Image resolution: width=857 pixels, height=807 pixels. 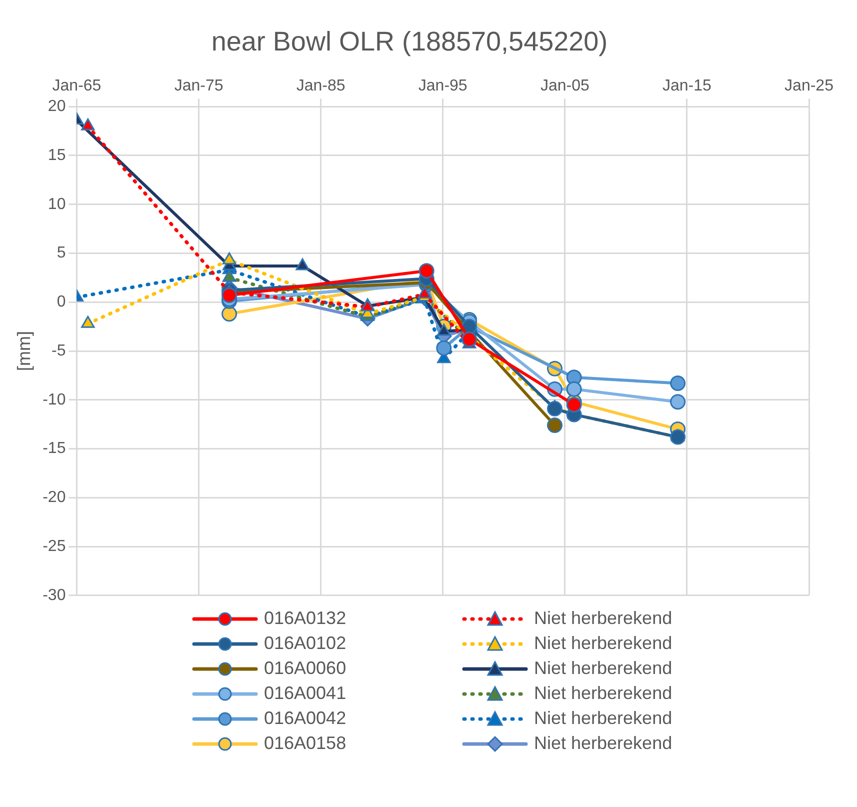 What do you see at coordinates (54, 497) in the screenshot?
I see `y-tick-label: -20` at bounding box center [54, 497].